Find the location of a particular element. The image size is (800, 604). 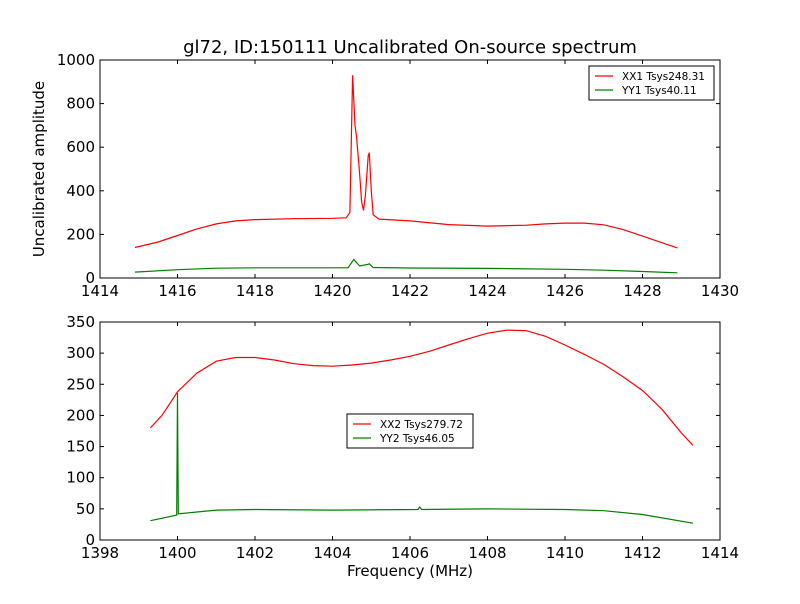

x-tick-label: 1400 is located at coordinates (177, 553).